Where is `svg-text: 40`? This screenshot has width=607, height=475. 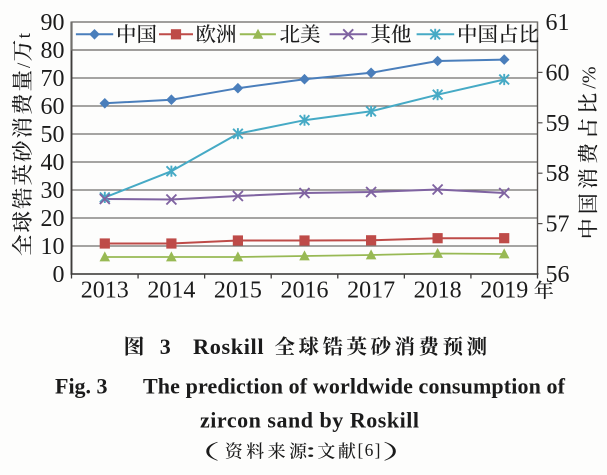
svg-text: 40 is located at coordinates (53, 163).